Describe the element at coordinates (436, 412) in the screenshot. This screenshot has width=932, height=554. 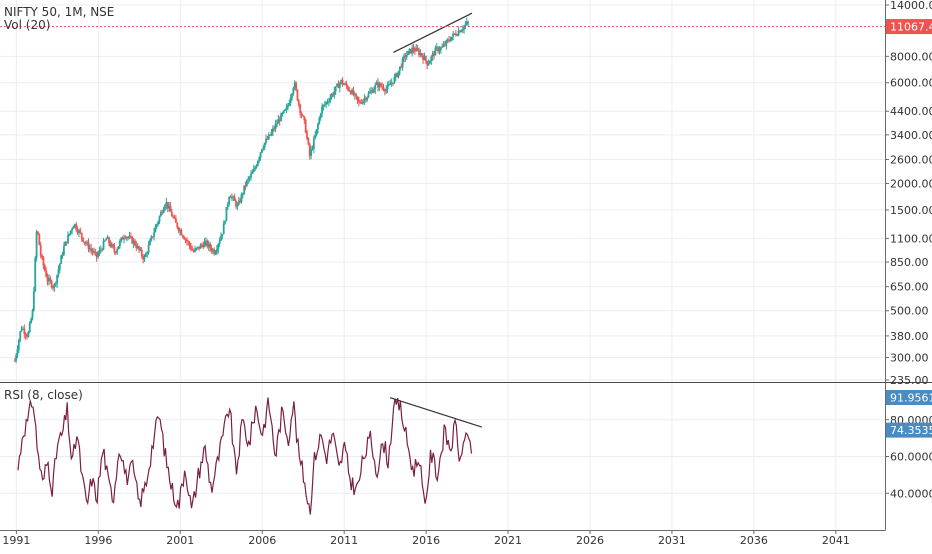
I see `rsi-trendline` at that location.